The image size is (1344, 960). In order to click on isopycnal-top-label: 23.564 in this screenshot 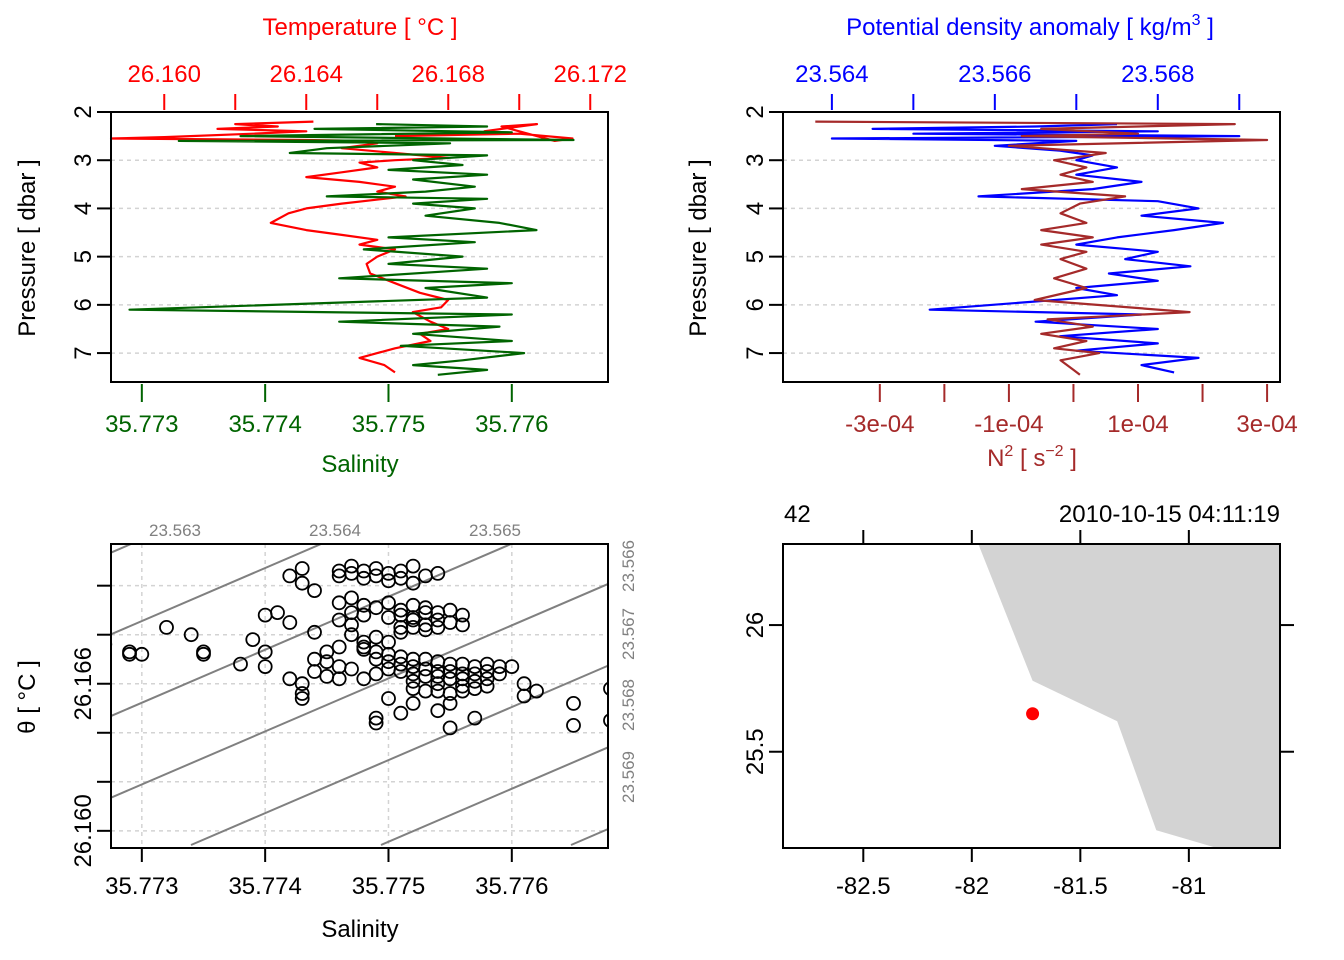, I will do `click(335, 530)`.